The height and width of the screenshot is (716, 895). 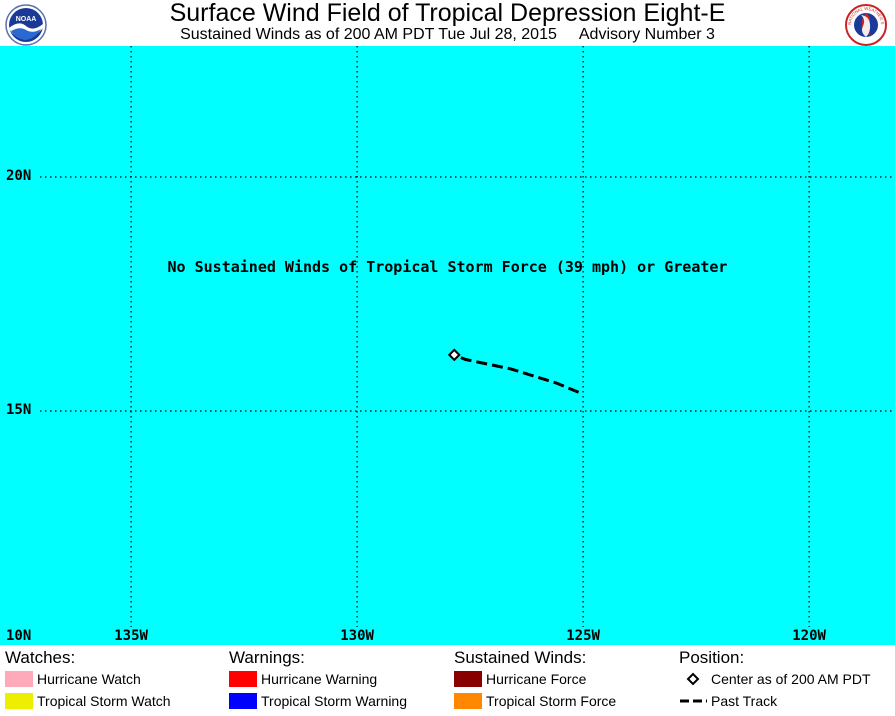 I want to click on legend-label: Past Track, so click(x=744, y=701).